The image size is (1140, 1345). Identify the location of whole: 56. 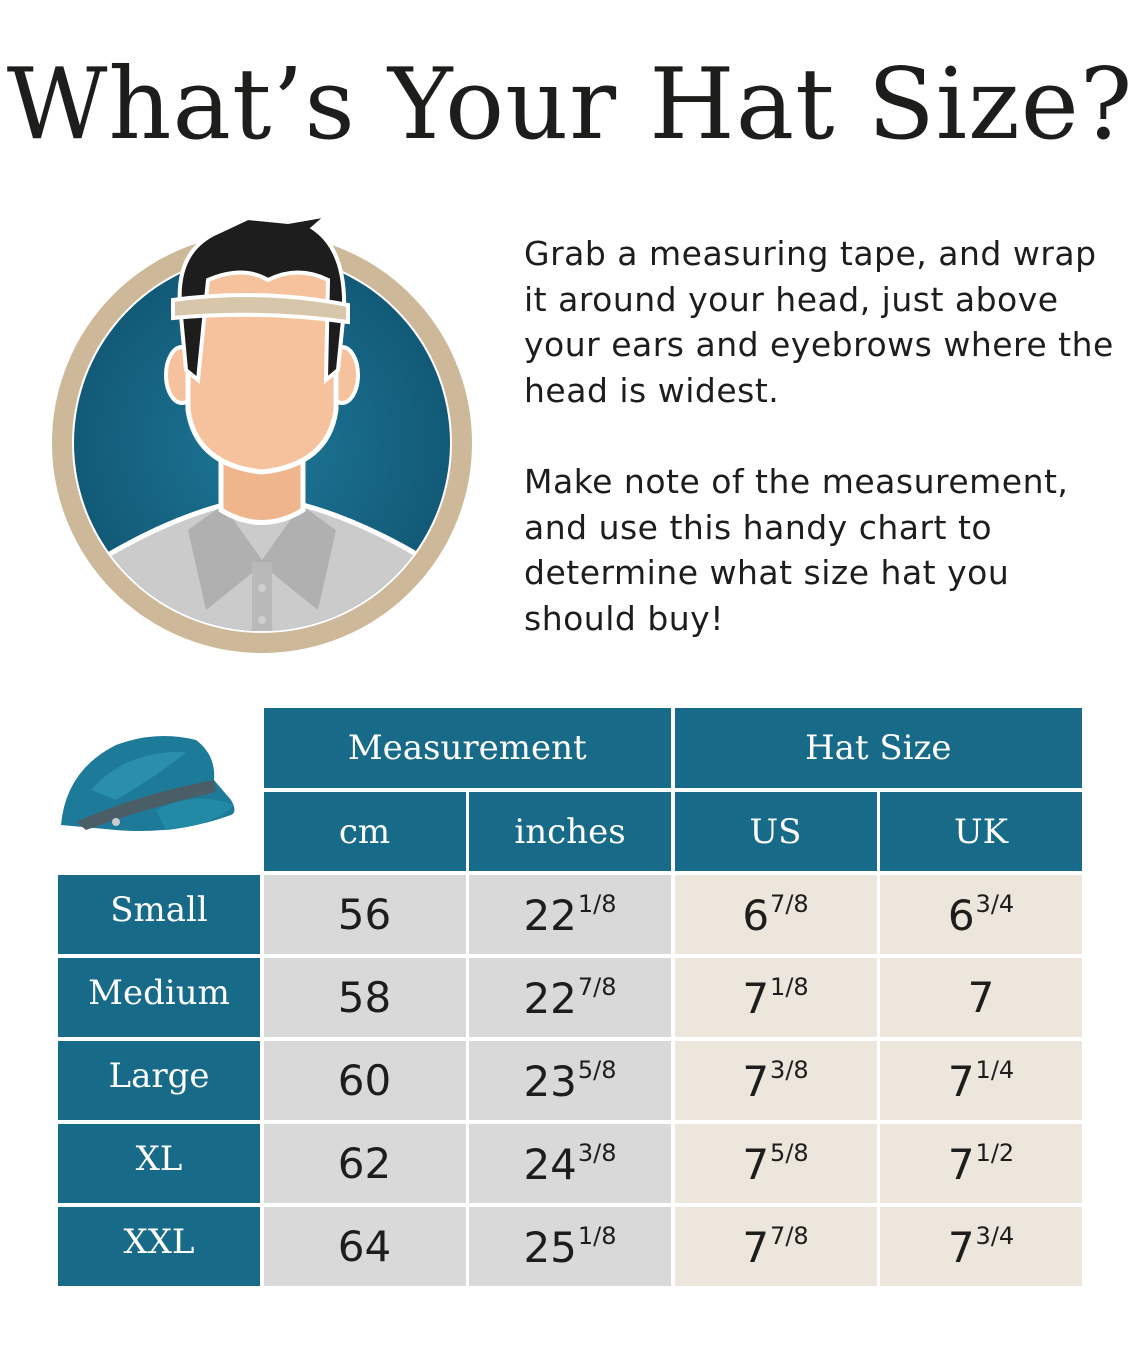
(364, 914).